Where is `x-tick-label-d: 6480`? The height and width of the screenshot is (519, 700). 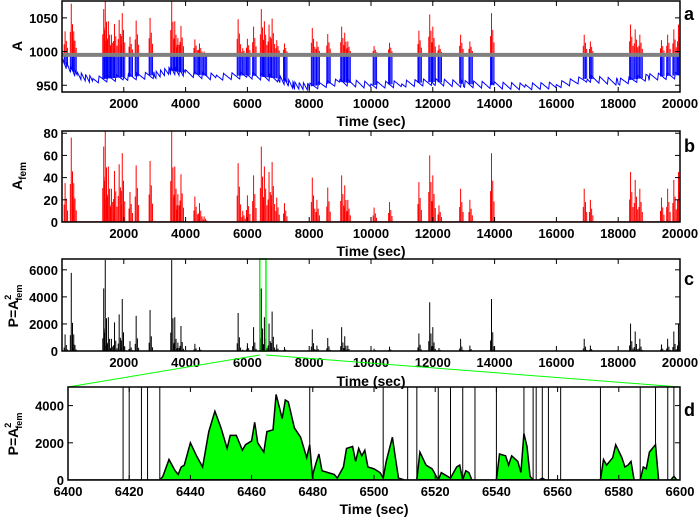
x-tick-label-d: 6480 is located at coordinates (312, 491).